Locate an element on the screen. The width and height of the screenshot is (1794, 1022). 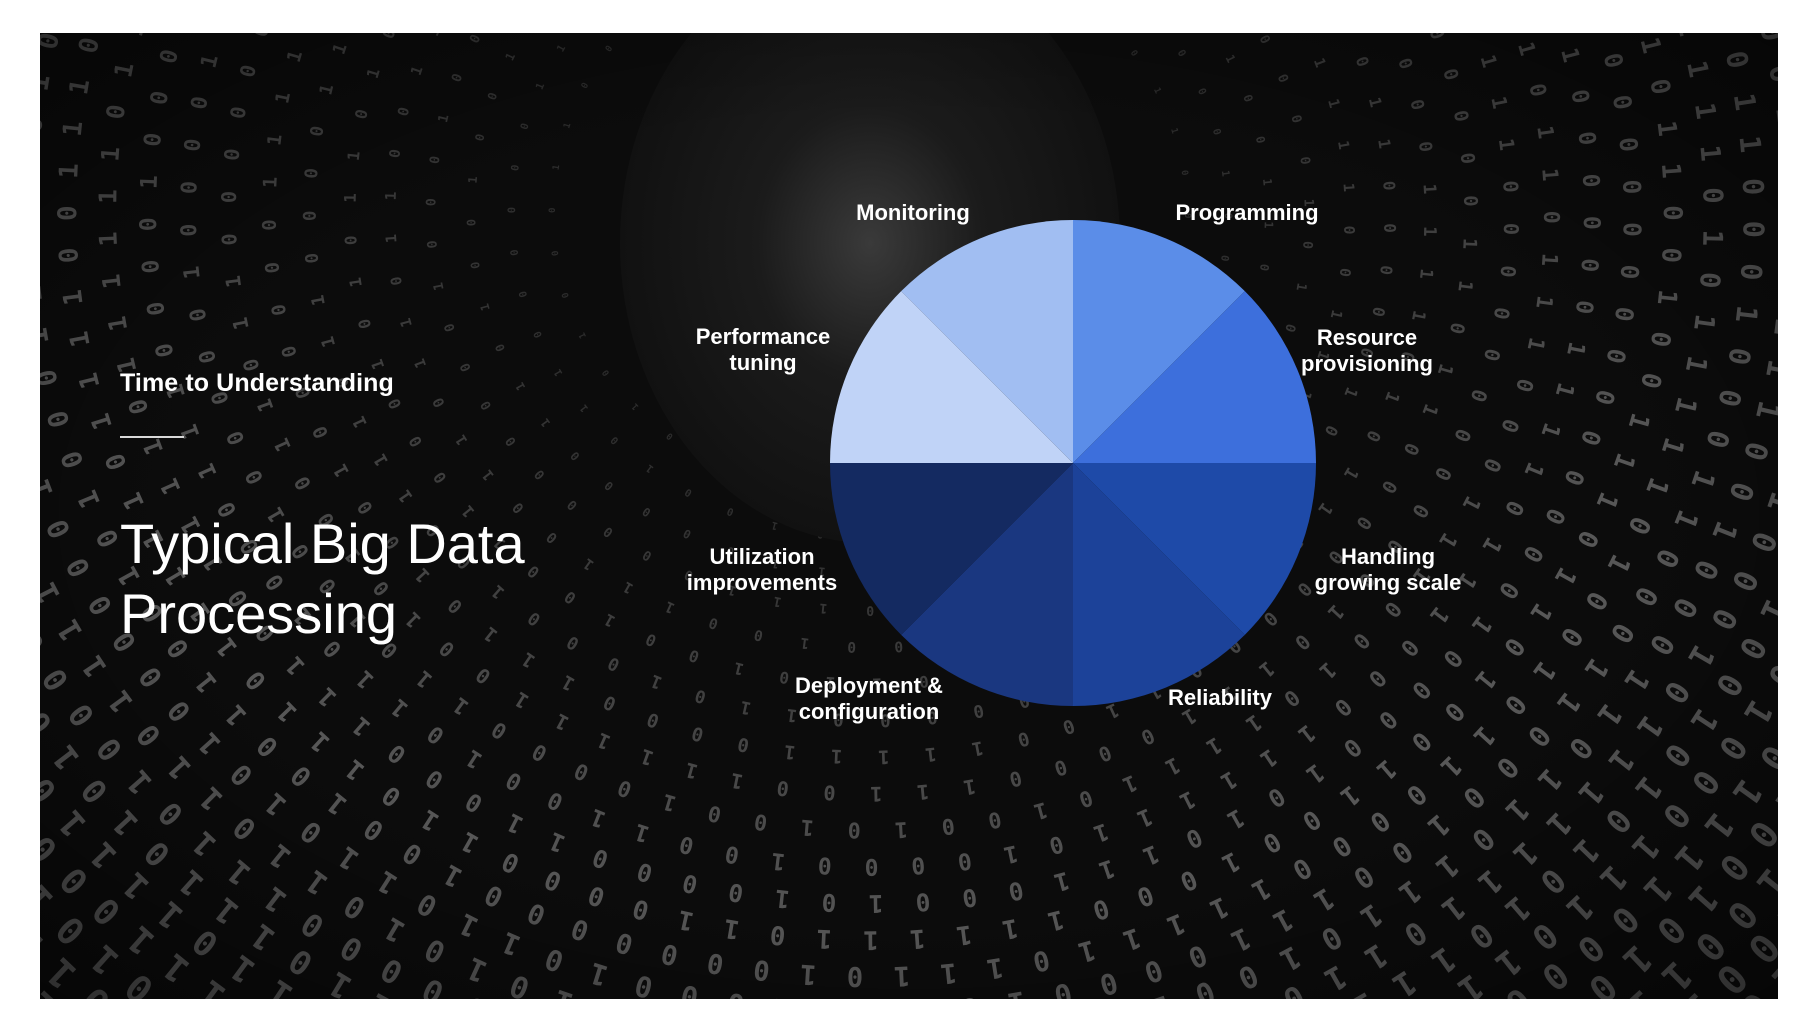
slice-label: Utilization improvements is located at coordinates (762, 569).